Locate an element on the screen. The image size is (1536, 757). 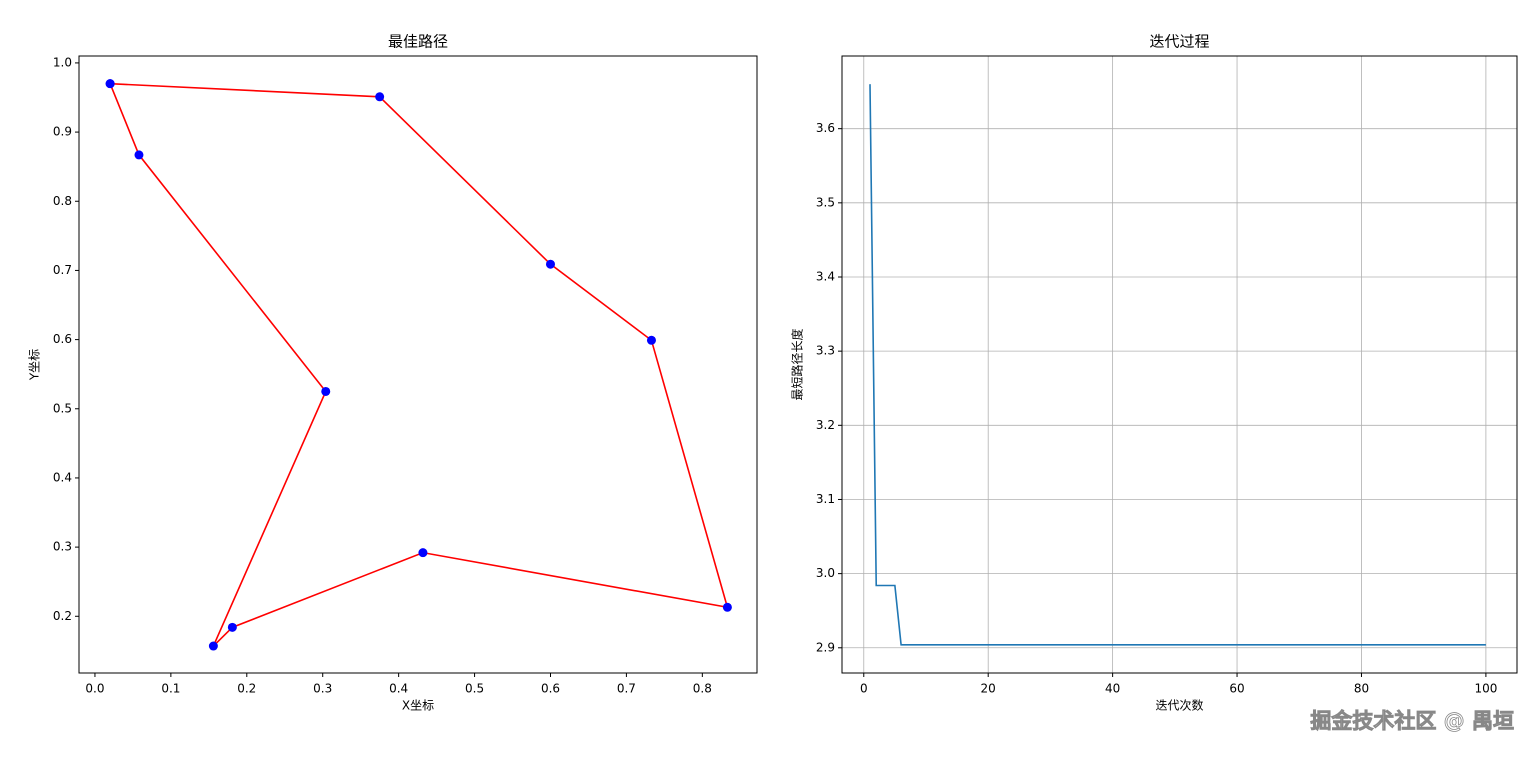
x-tick-label: 100 is located at coordinates (1485, 689).